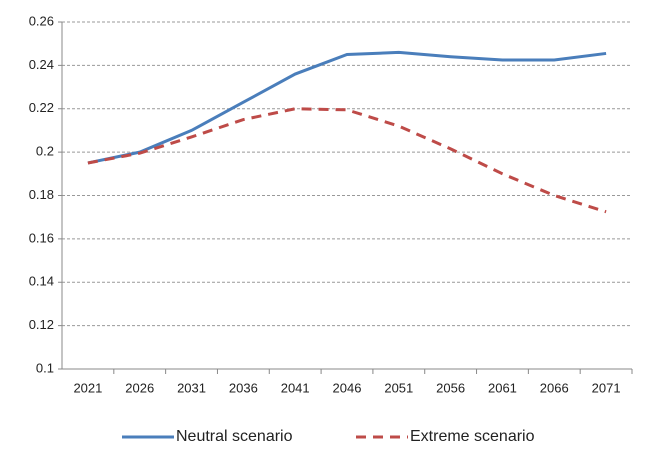 The width and height of the screenshot is (646, 455). What do you see at coordinates (606, 387) in the screenshot?
I see `x-tick-label: 2071` at bounding box center [606, 387].